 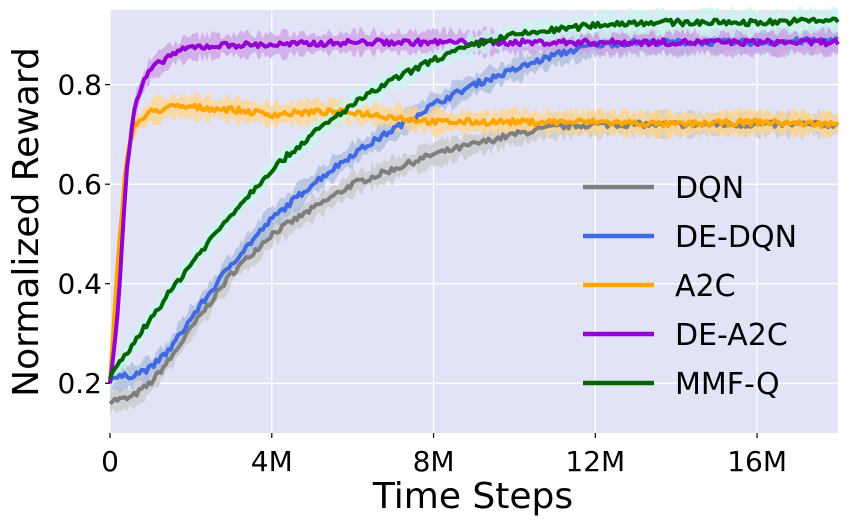 I want to click on y-tick-label: 0.4, so click(x=79, y=284).